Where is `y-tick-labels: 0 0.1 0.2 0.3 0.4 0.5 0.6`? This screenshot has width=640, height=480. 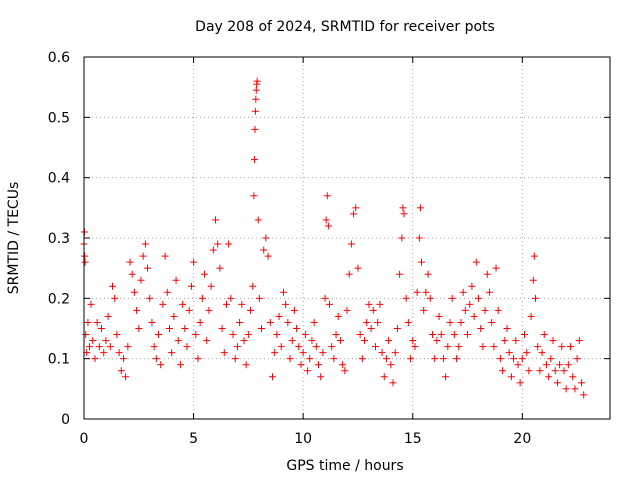 y-tick-labels: 0 0.1 0.2 0.3 0.4 0.5 0.6 is located at coordinates (59, 239).